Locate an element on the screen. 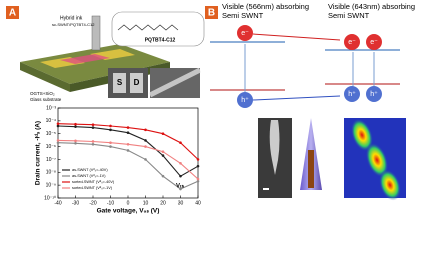 The image size is (429, 276). drain-label: D is located at coordinates (137, 82).